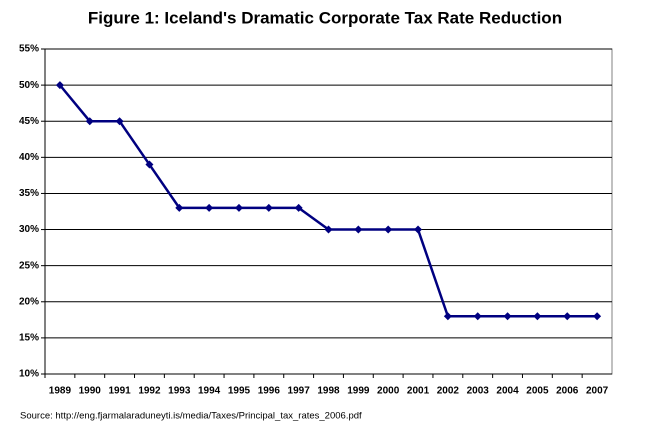 This screenshot has height=445, width=650. Describe the element at coordinates (239, 391) in the screenshot. I see `x-tick-label: 1995` at that location.